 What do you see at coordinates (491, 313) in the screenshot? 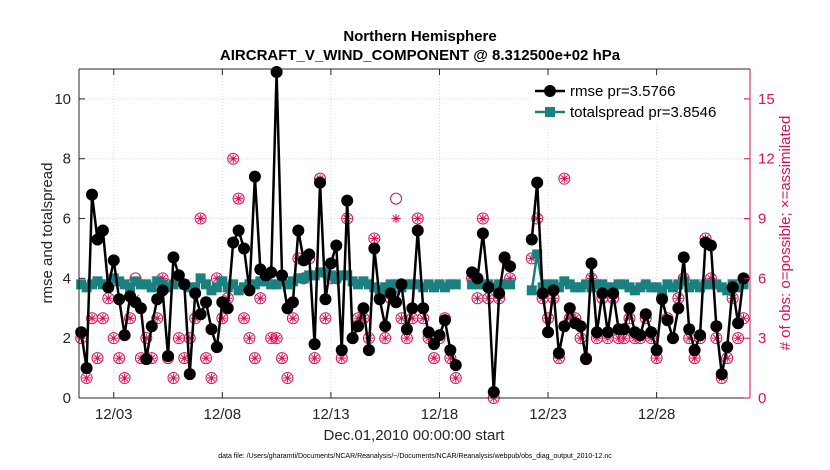
I see `rmse-line` at bounding box center [491, 313].